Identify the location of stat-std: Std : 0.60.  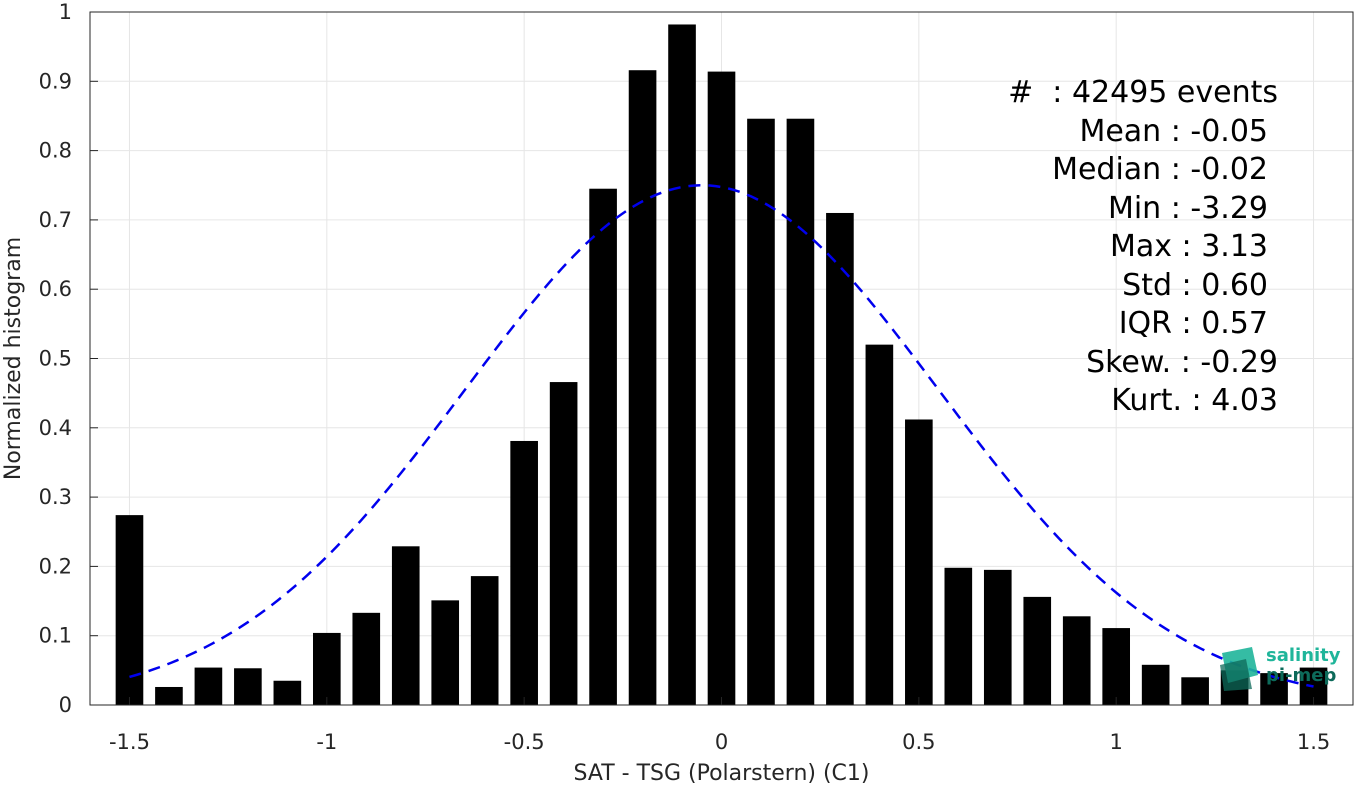
(1195, 285).